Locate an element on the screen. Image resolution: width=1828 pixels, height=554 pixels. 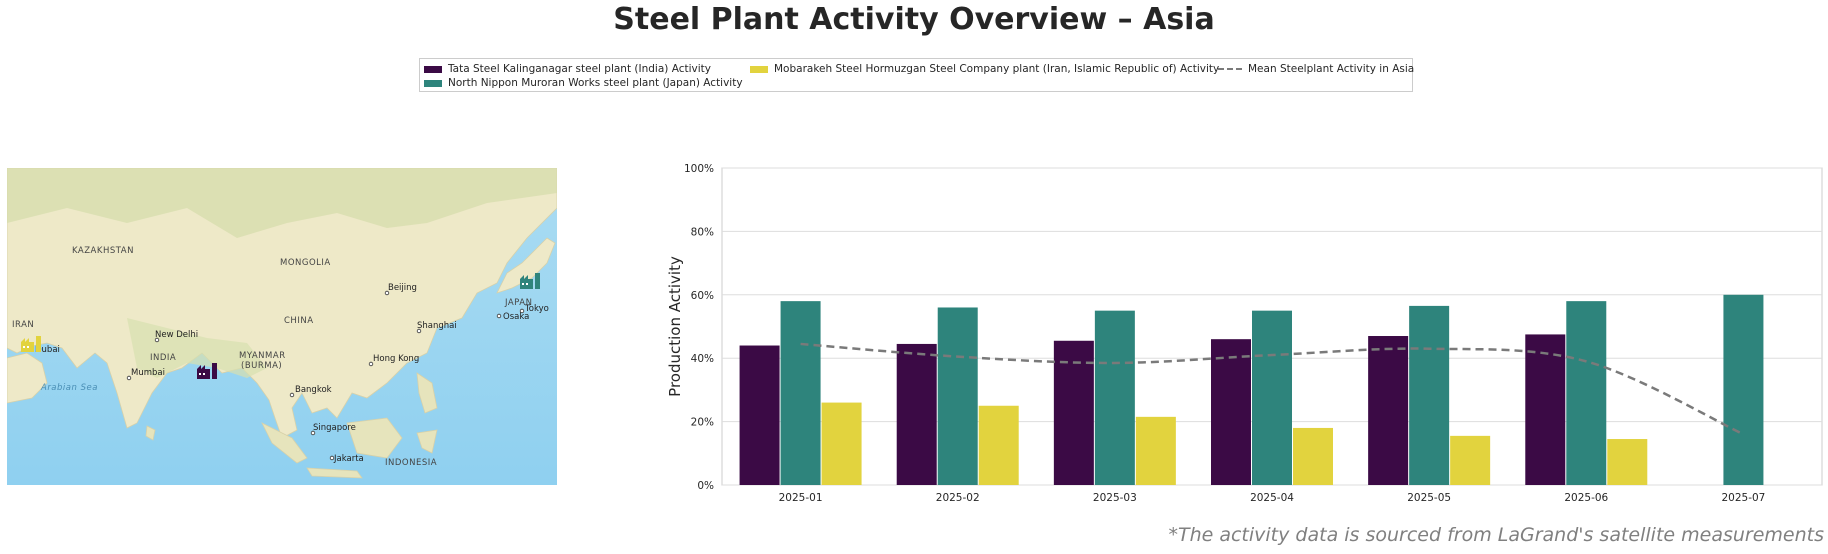
svg-text: Beijing is located at coordinates (402, 288).